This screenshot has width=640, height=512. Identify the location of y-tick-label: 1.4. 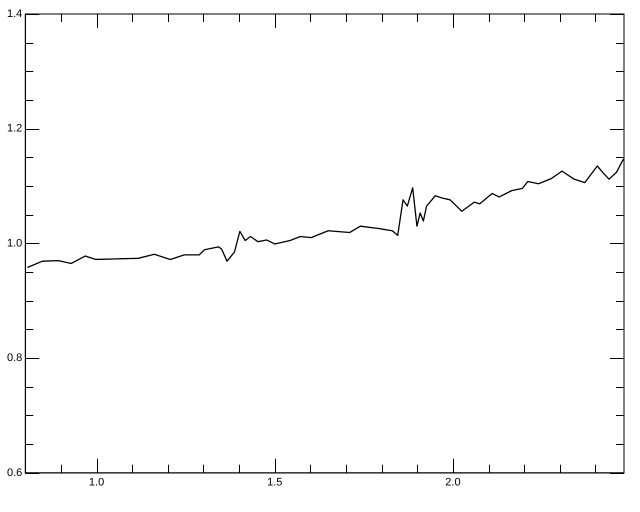
(14, 14).